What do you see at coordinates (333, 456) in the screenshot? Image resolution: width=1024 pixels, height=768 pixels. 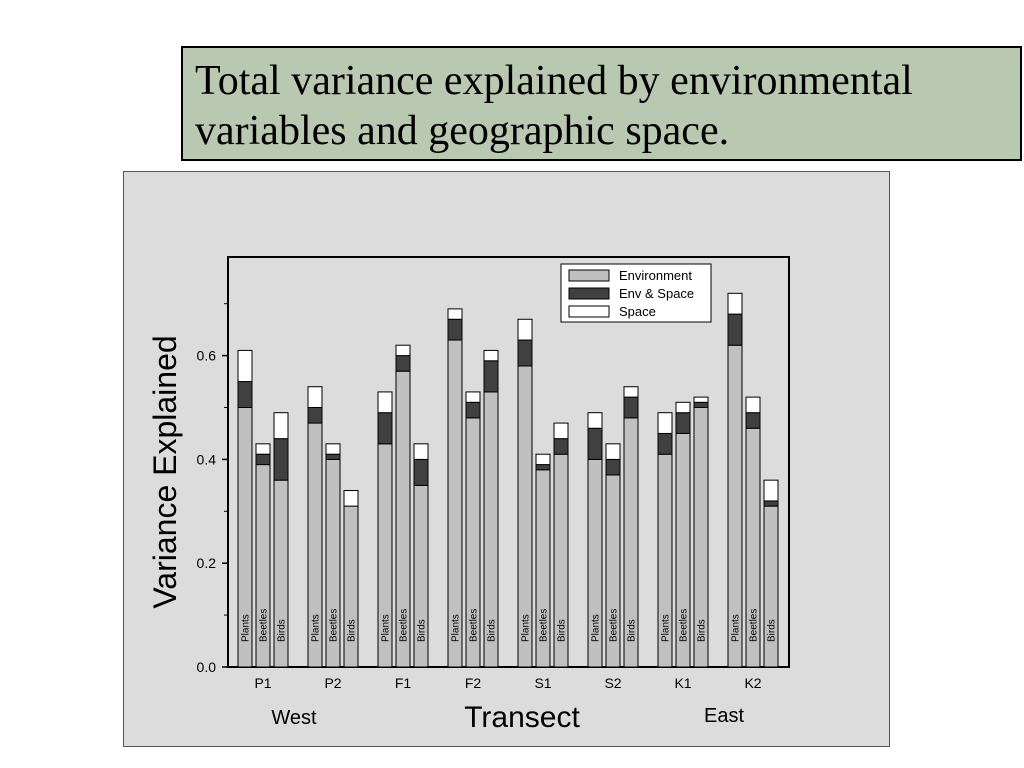 I see `bar-segment-p2-beetles-env-space` at bounding box center [333, 456].